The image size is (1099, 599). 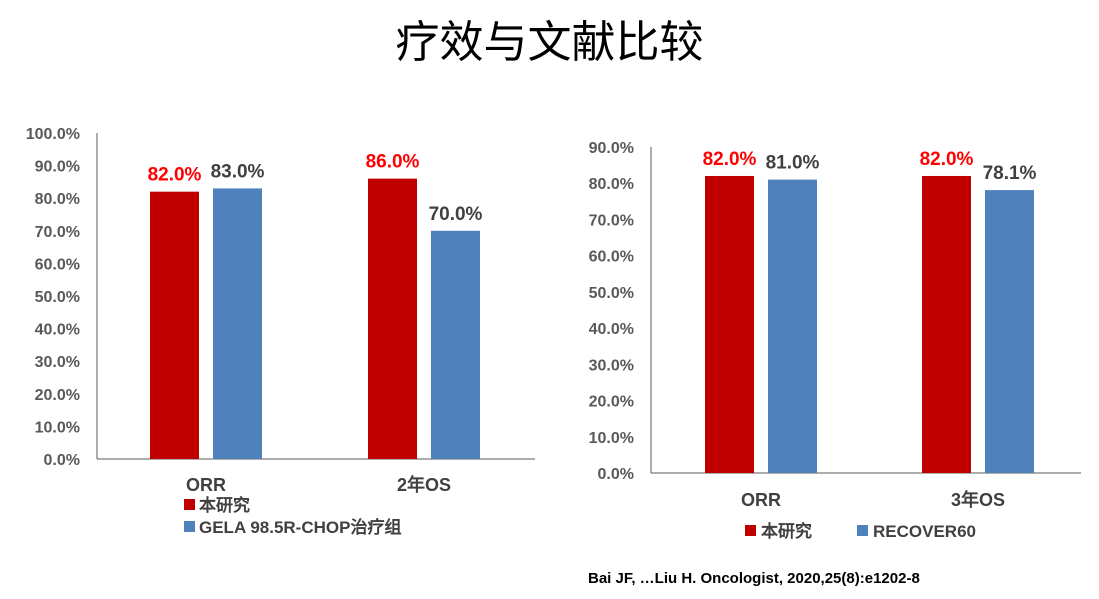 What do you see at coordinates (1010, 173) in the screenshot?
I see `data-label: 78.1%` at bounding box center [1010, 173].